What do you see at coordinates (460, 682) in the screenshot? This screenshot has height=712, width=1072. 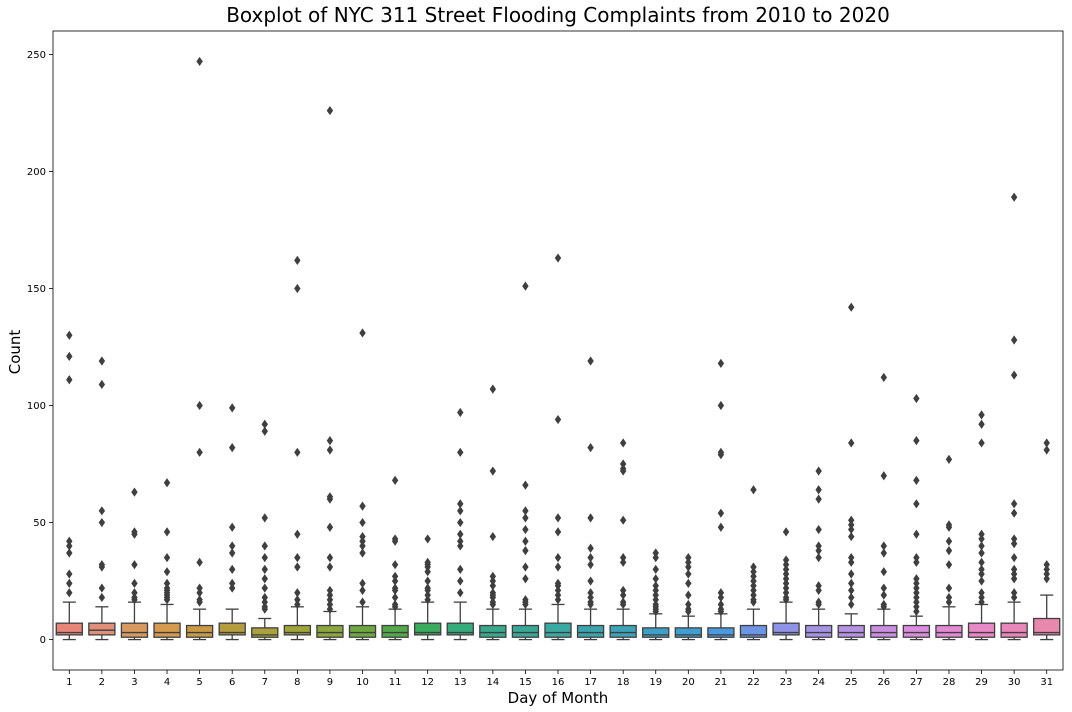 I see `x-tick-label: 13` at bounding box center [460, 682].